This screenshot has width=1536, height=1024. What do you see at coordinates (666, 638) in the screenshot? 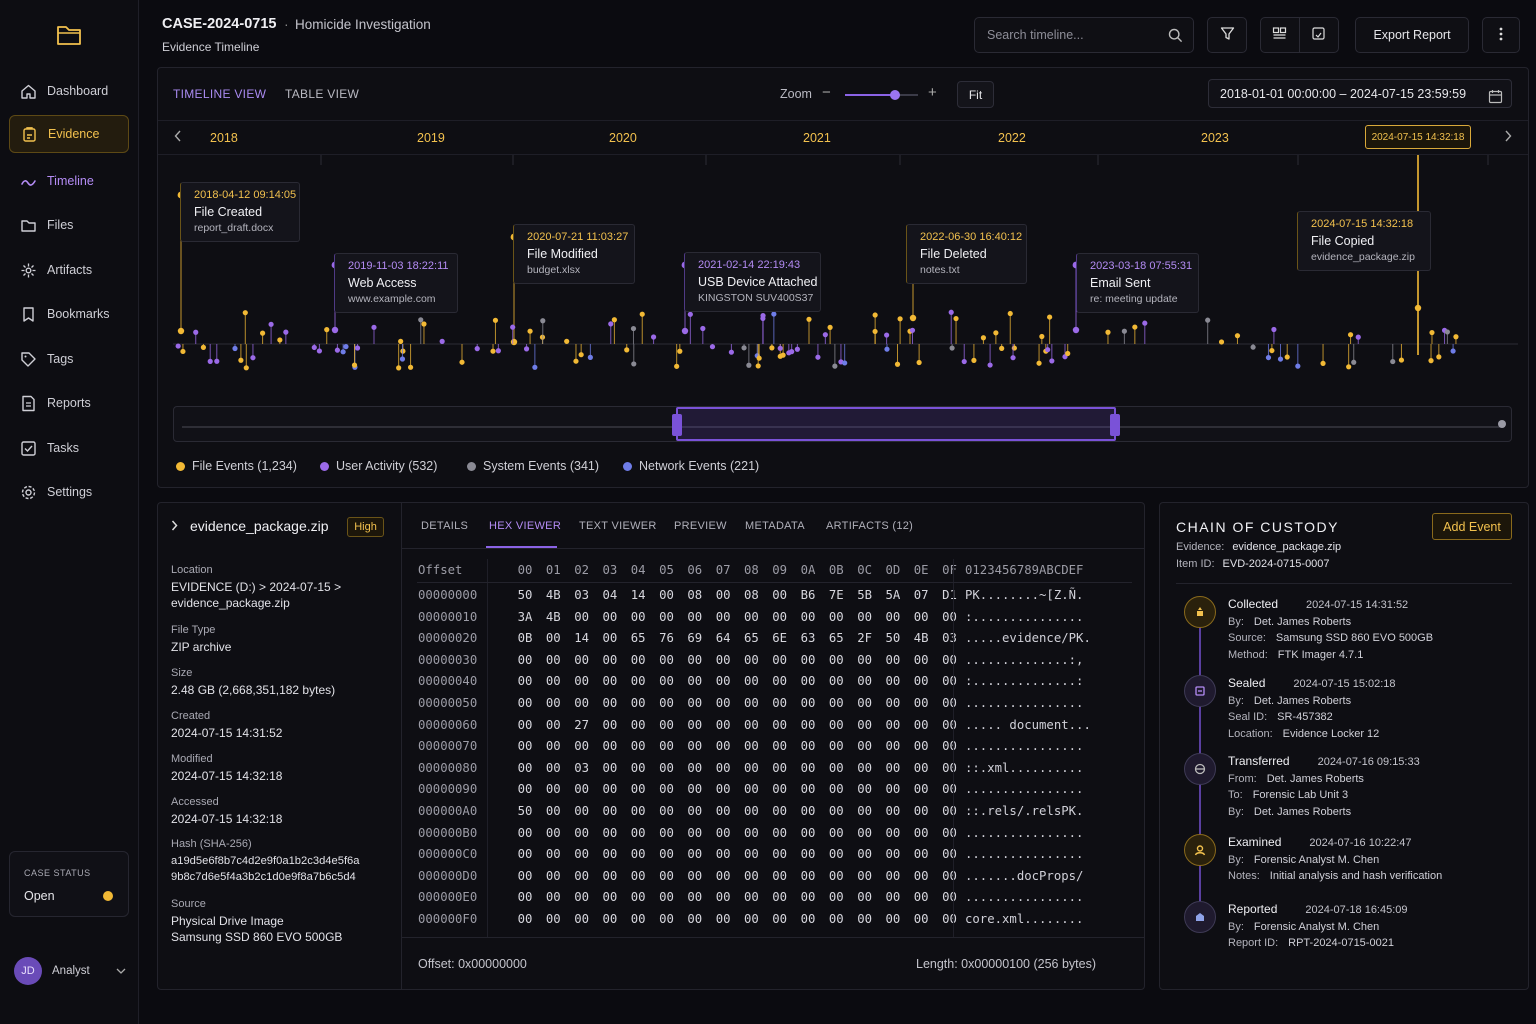
I see `hex-byte: 76` at bounding box center [666, 638].